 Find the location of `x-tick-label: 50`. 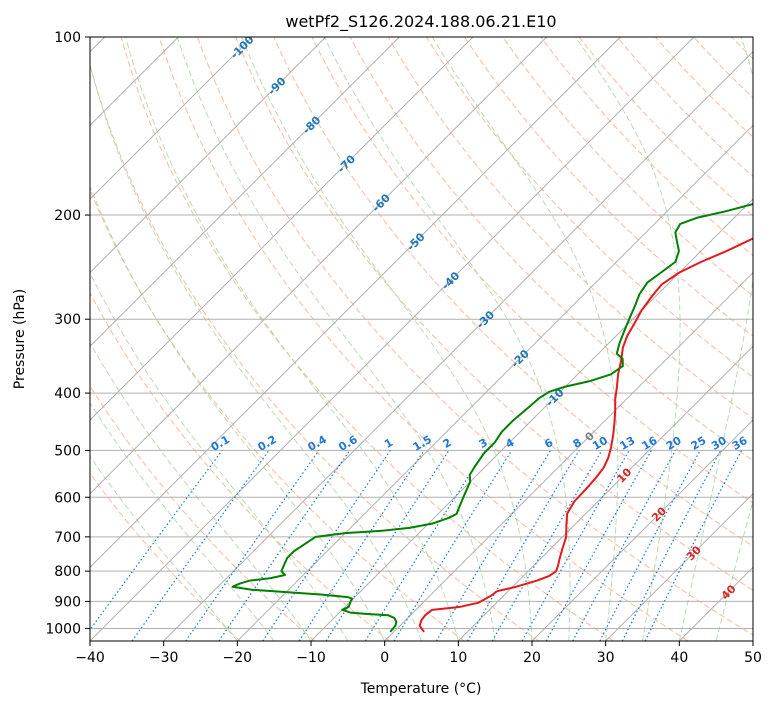

x-tick-label: 50 is located at coordinates (753, 658).